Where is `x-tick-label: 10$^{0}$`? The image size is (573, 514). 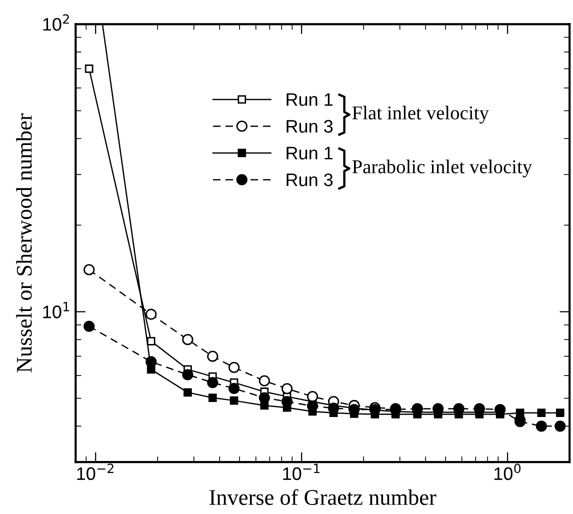 x-tick-label: 10$^{0}$ is located at coordinates (507, 472).